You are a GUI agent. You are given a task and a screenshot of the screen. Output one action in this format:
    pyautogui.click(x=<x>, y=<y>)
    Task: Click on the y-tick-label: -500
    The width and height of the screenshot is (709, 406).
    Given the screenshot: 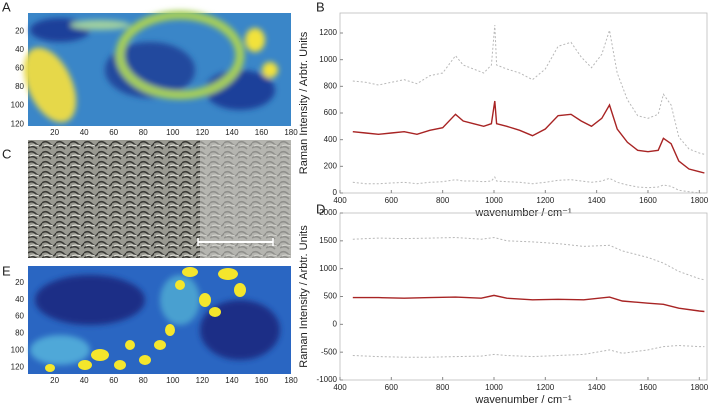 What is the action you would take?
    pyautogui.click(x=329, y=351)
    